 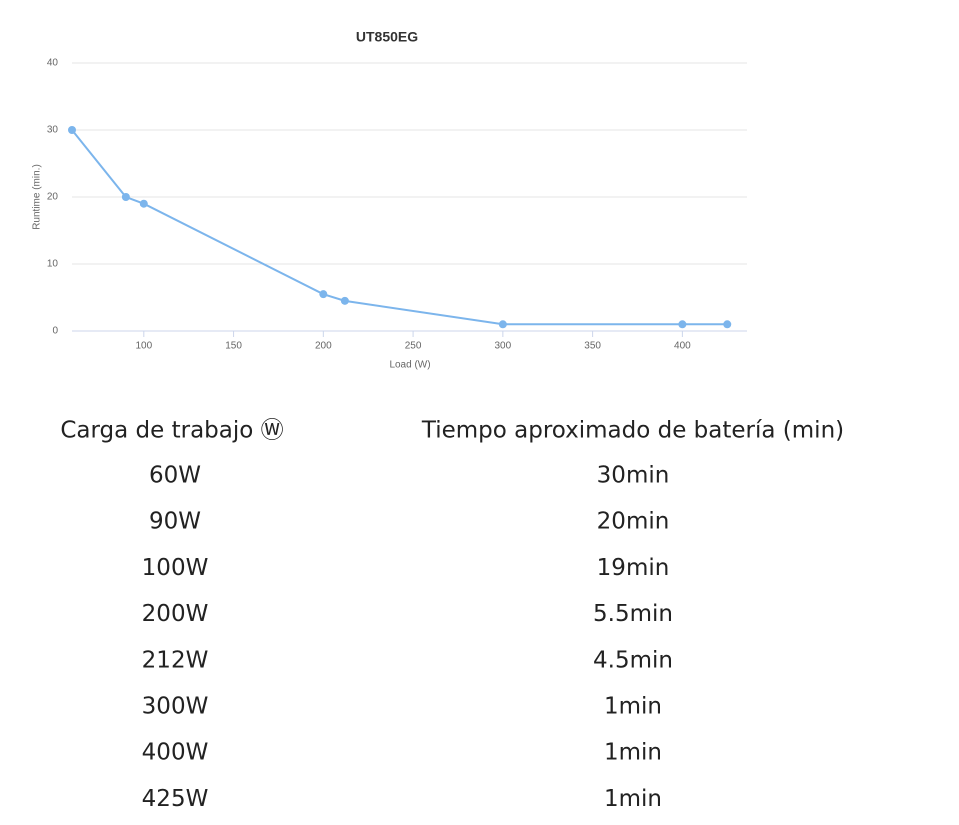 I want to click on table-cell: 20min, so click(x=633, y=522).